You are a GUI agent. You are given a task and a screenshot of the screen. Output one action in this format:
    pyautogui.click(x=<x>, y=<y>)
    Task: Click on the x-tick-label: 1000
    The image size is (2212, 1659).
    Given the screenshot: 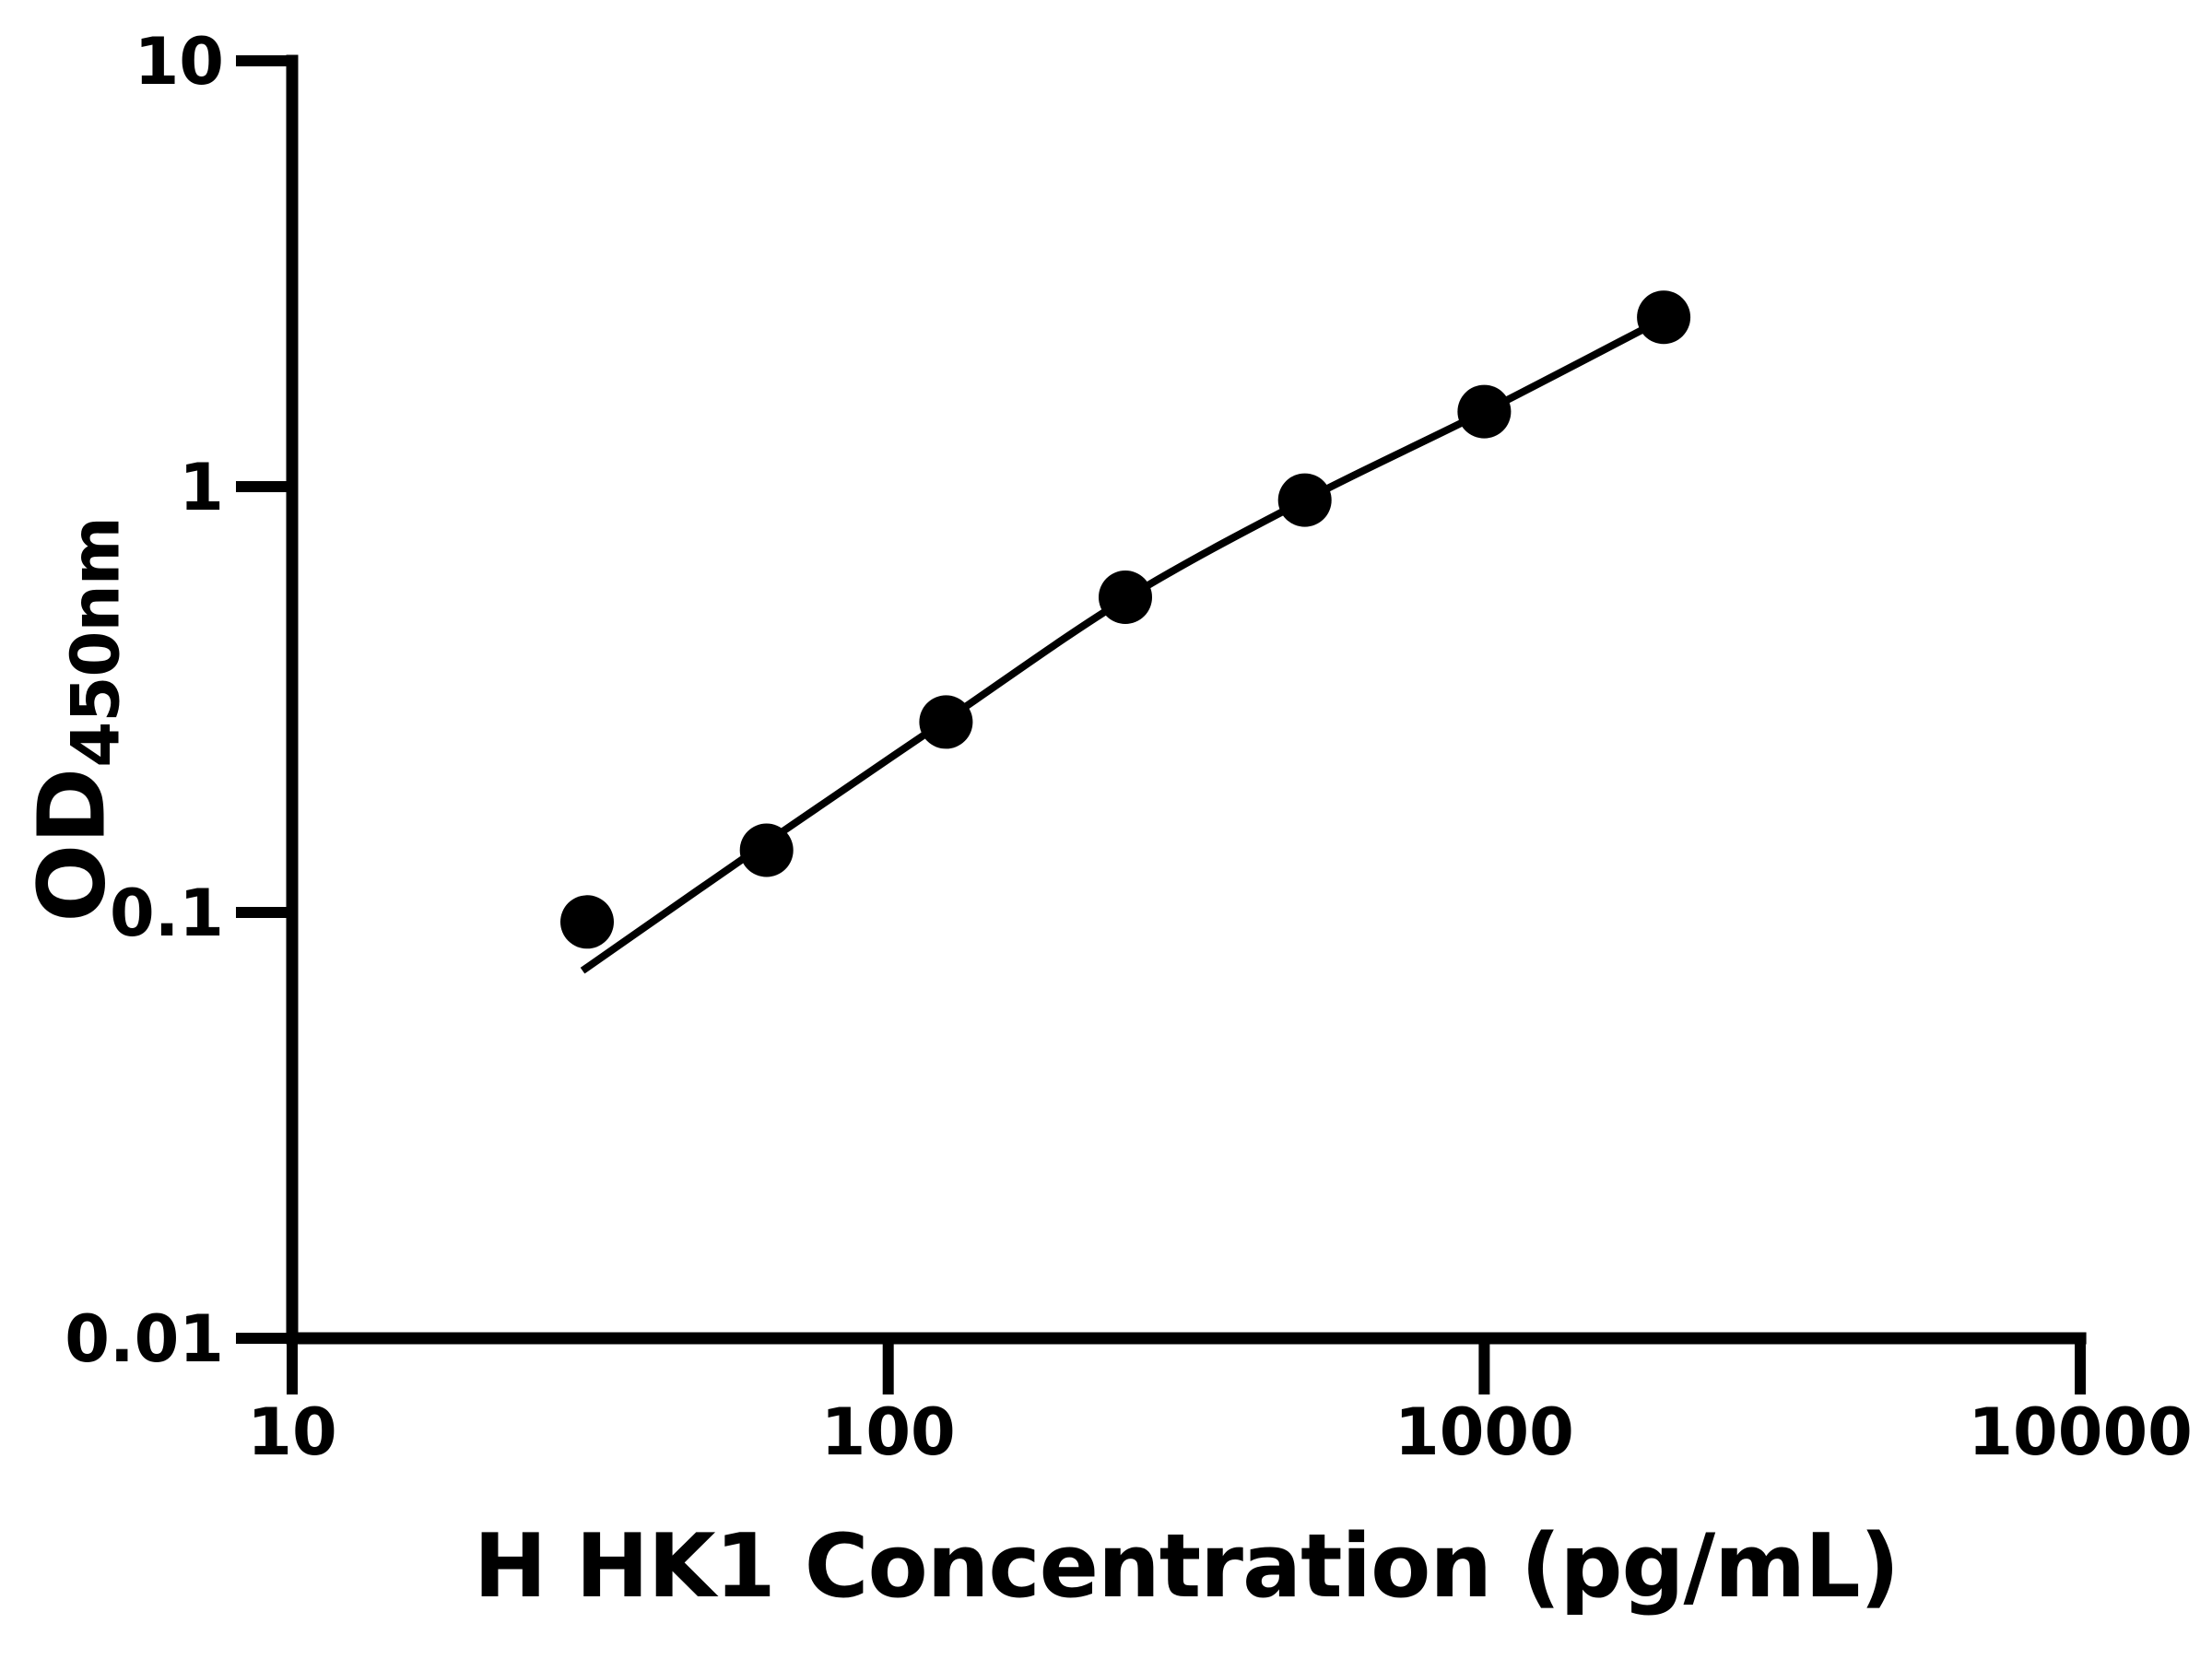 What is the action you would take?
    pyautogui.click(x=1484, y=1432)
    